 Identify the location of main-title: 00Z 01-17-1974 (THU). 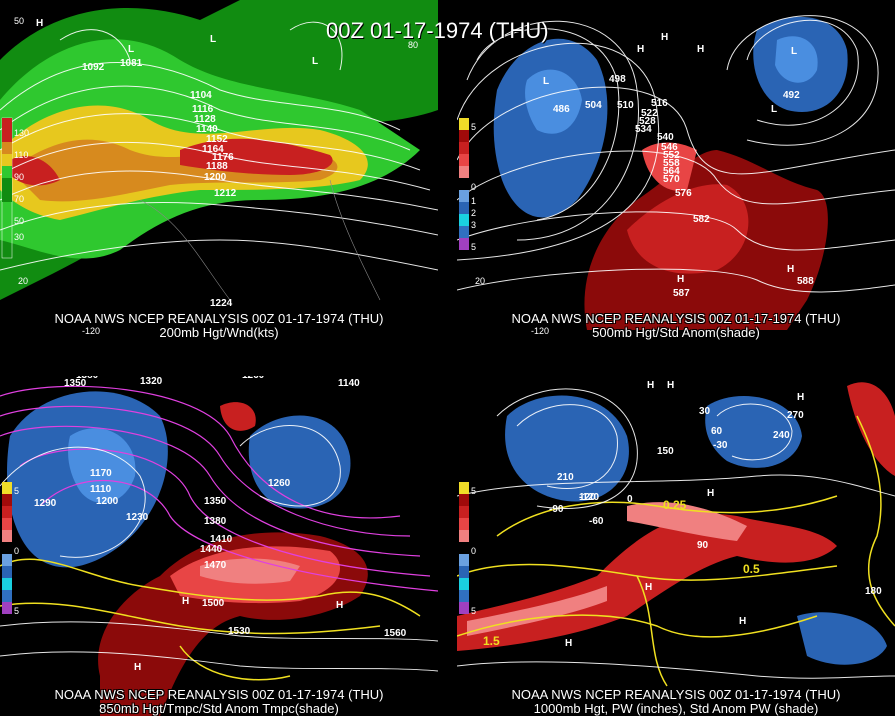
(437, 30).